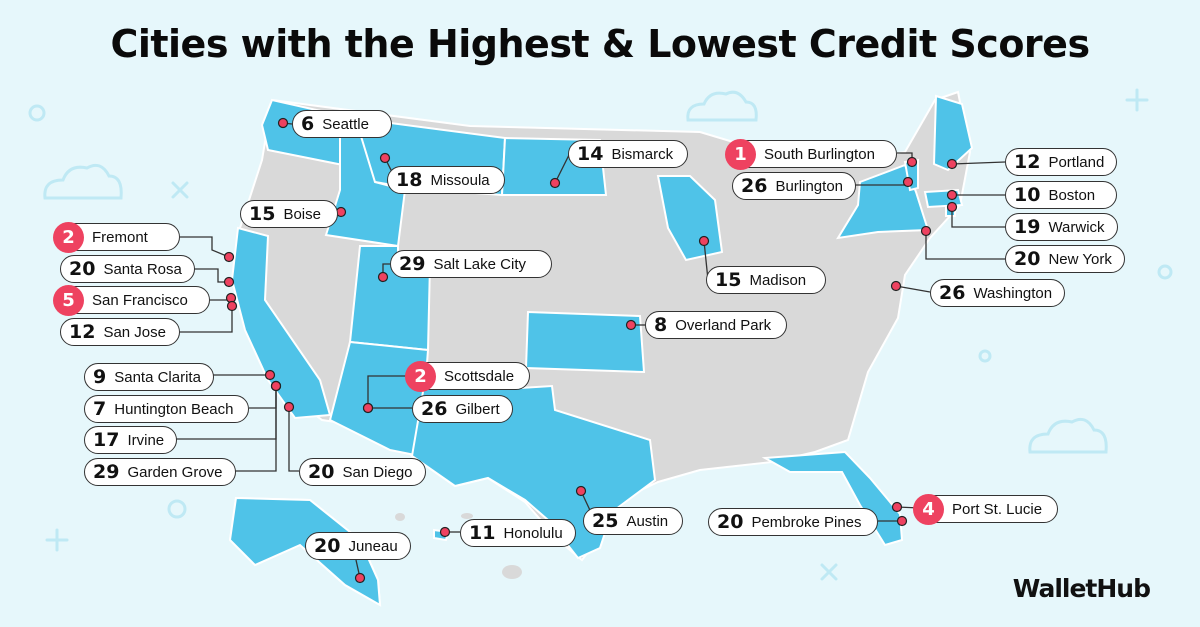  Describe the element at coordinates (180, 190) in the screenshot. I see `x-icon` at that location.